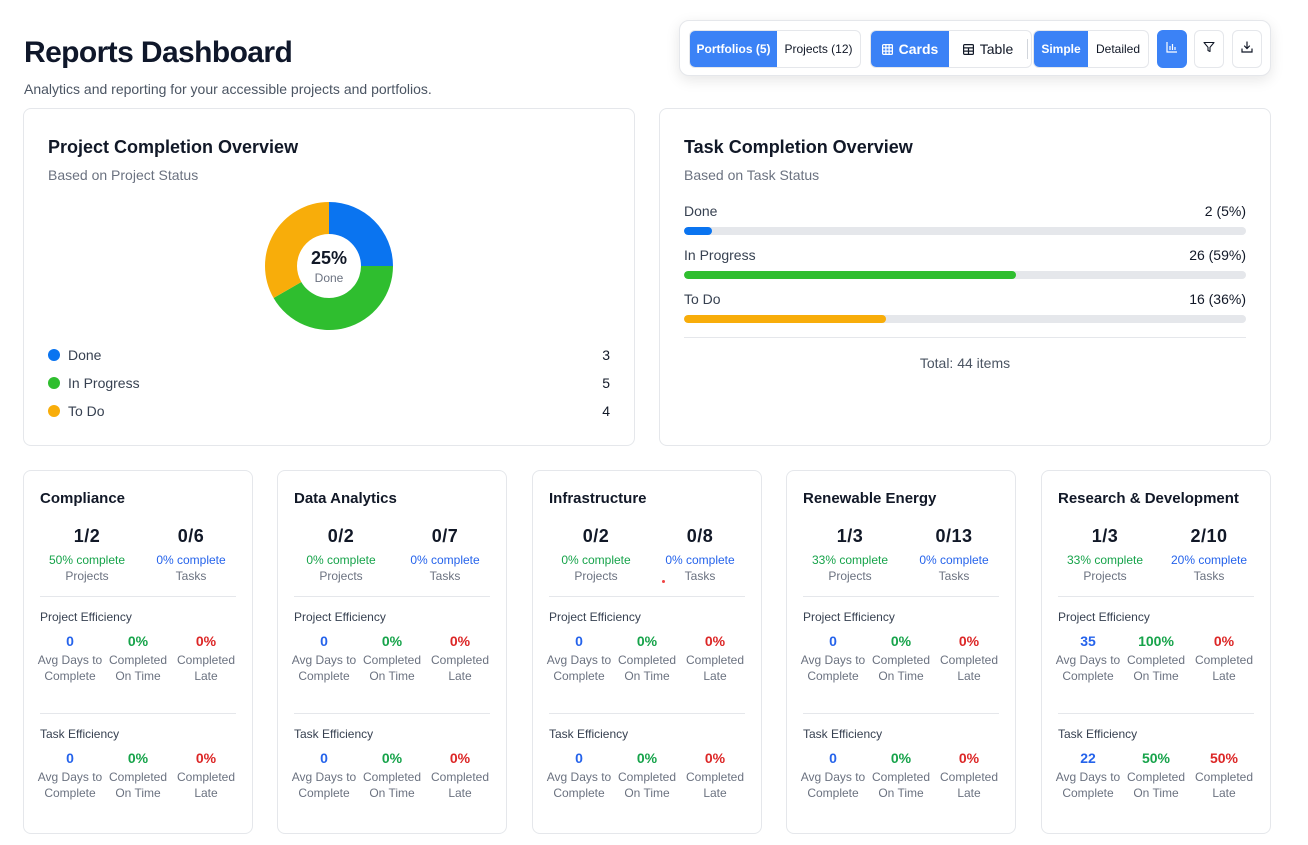 This screenshot has height=845, width=1308. What do you see at coordinates (887, 49) in the screenshot?
I see `grid-icon` at bounding box center [887, 49].